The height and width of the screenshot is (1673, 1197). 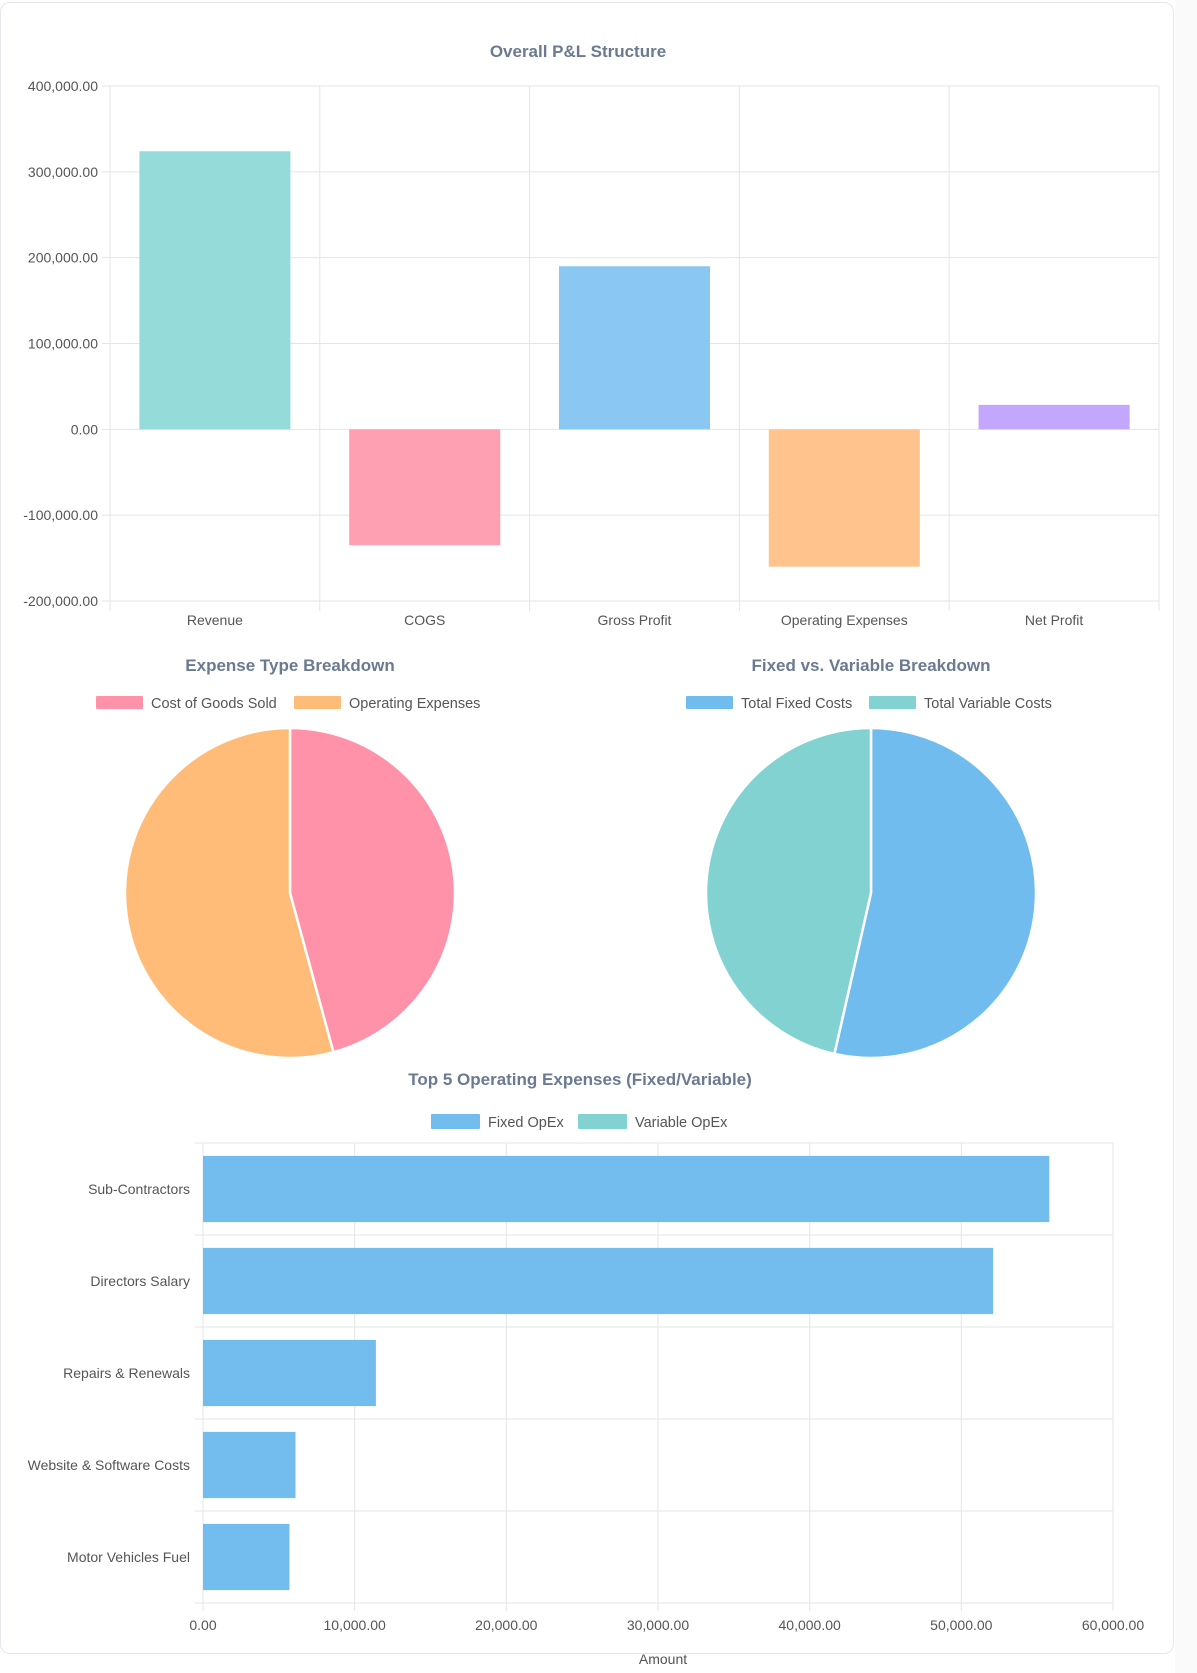 I want to click on top5-y-tick-repairs: Repairs & Renewals, so click(x=126, y=1373).